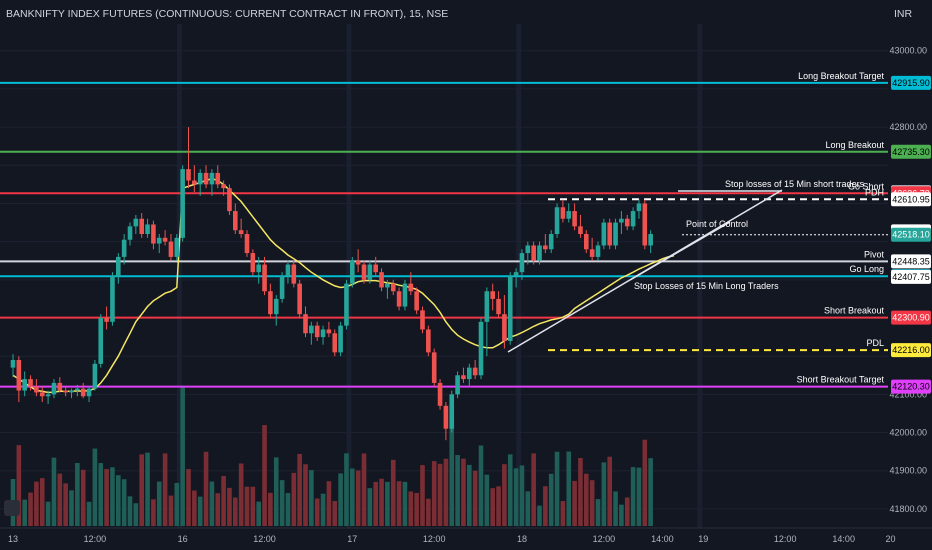 Image resolution: width=932 pixels, height=550 pixels. What do you see at coordinates (911, 83) in the screenshot?
I see `price-badge-text: 42915.90` at bounding box center [911, 83].